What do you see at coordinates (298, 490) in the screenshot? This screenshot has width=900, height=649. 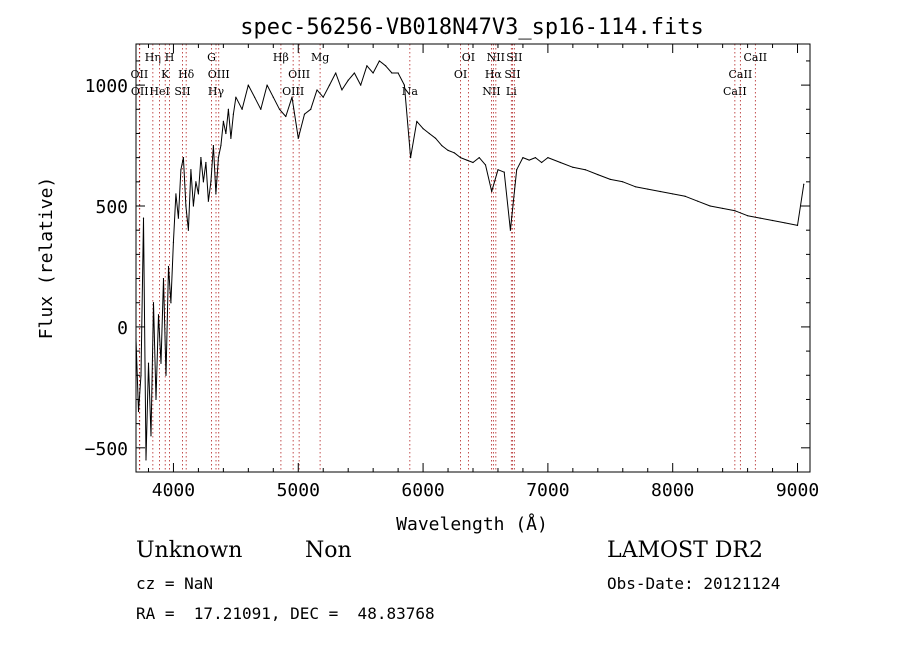 I see `x-tick-label: 5000` at bounding box center [298, 490].